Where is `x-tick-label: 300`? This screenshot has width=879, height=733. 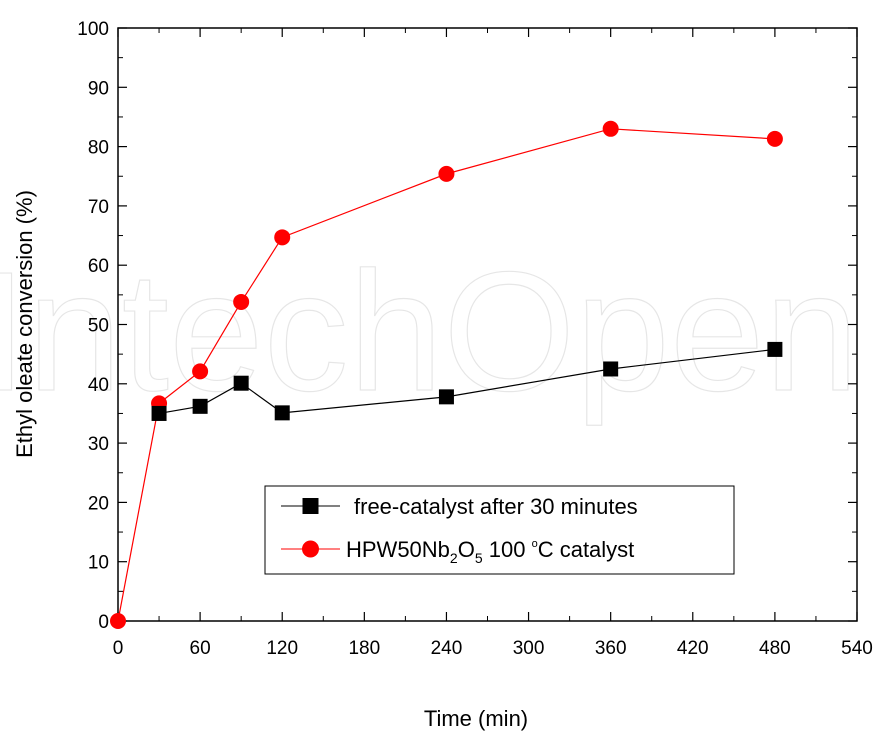
x-tick-label: 300 is located at coordinates (529, 648).